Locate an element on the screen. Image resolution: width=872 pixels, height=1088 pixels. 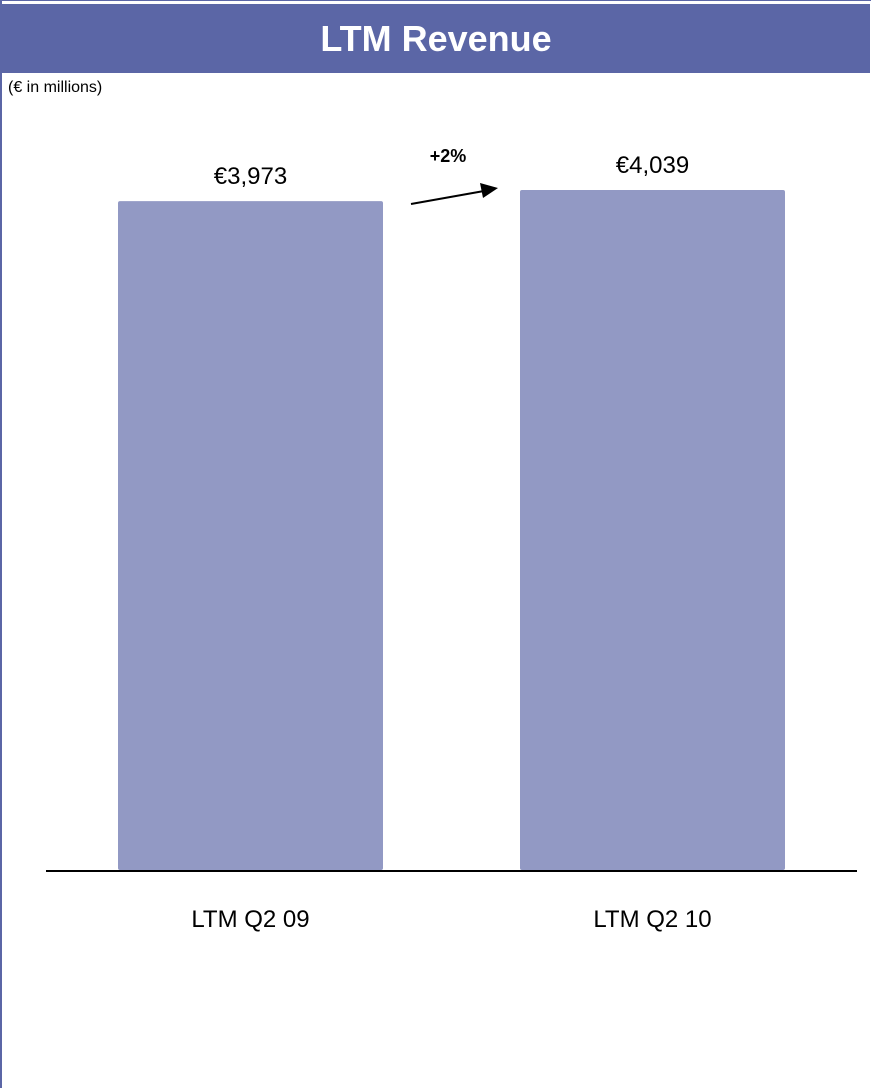
growth-arrow-head is located at coordinates (489, 190).